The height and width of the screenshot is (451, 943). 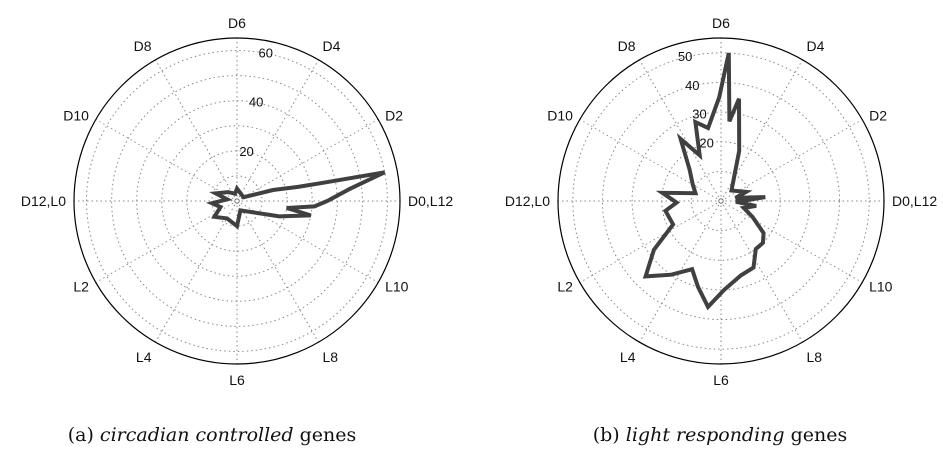 What do you see at coordinates (265, 52) in the screenshot?
I see `radial-tick-label: 60` at bounding box center [265, 52].